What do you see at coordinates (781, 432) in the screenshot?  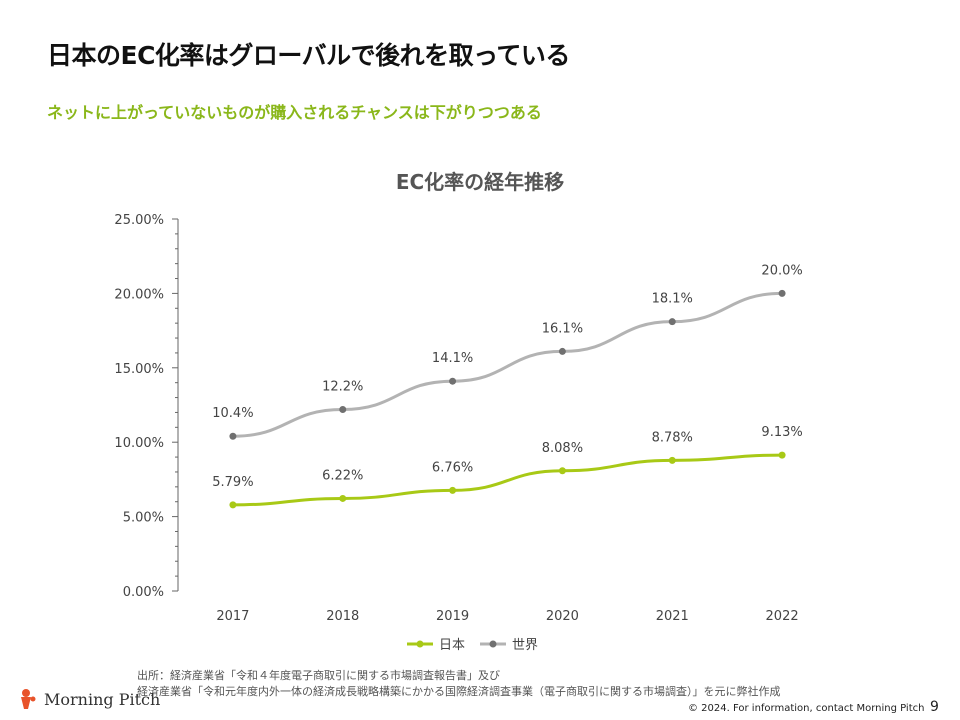 I see `data-label: 9.13%` at bounding box center [781, 432].